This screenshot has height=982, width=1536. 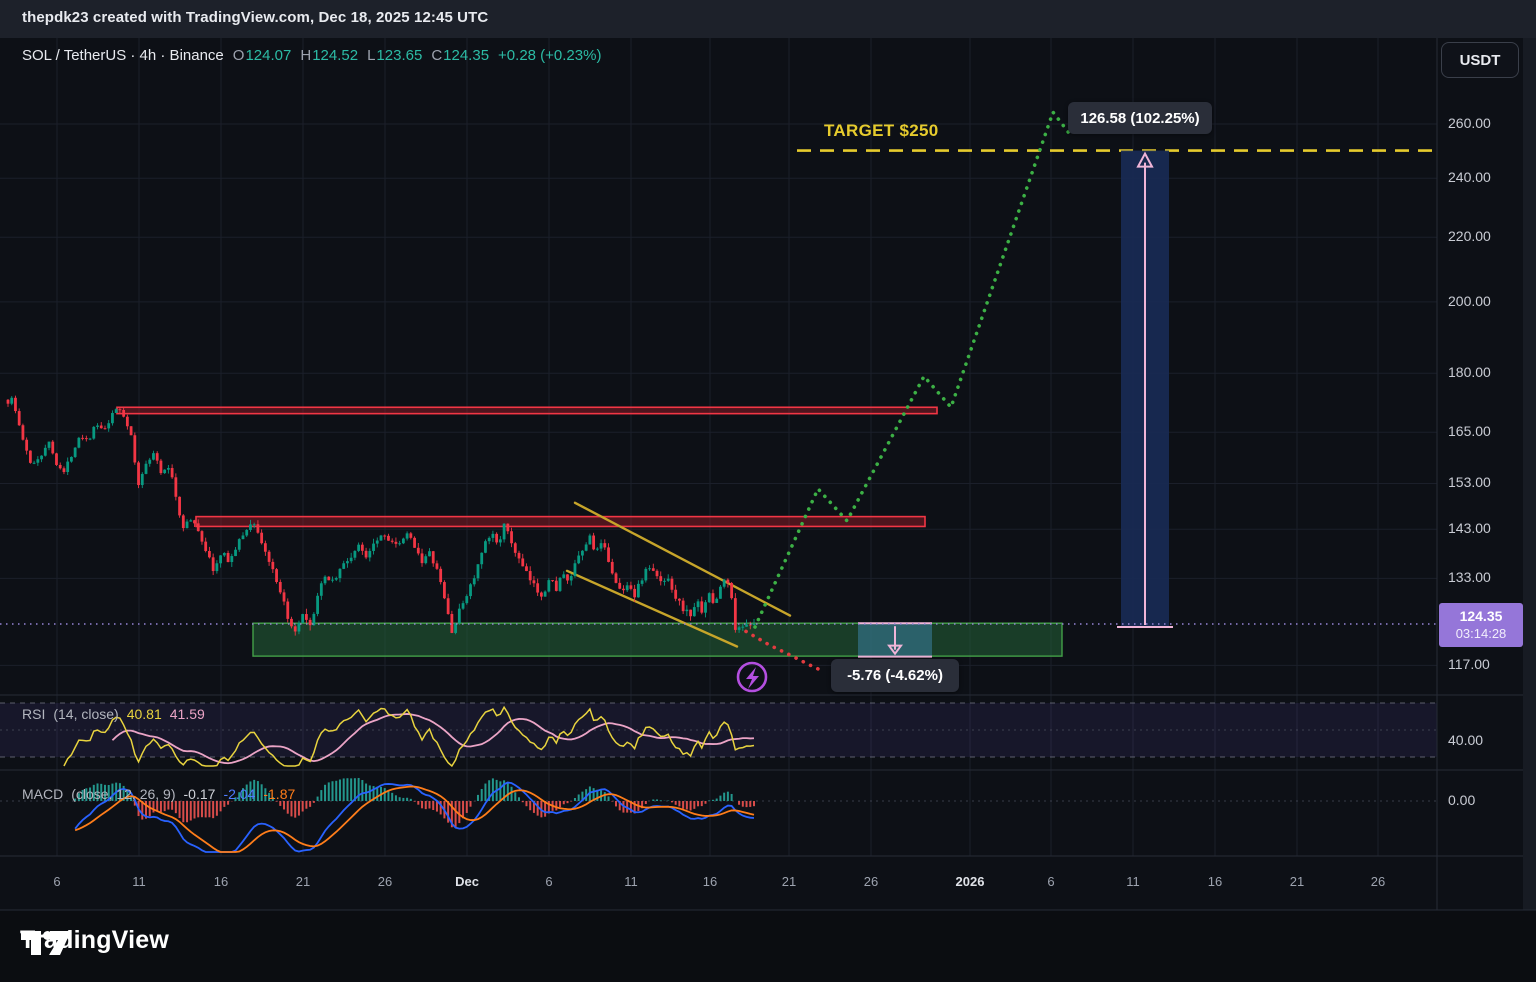 I want to click on macd-params: (close, 12, 26, 9), so click(x=123, y=794).